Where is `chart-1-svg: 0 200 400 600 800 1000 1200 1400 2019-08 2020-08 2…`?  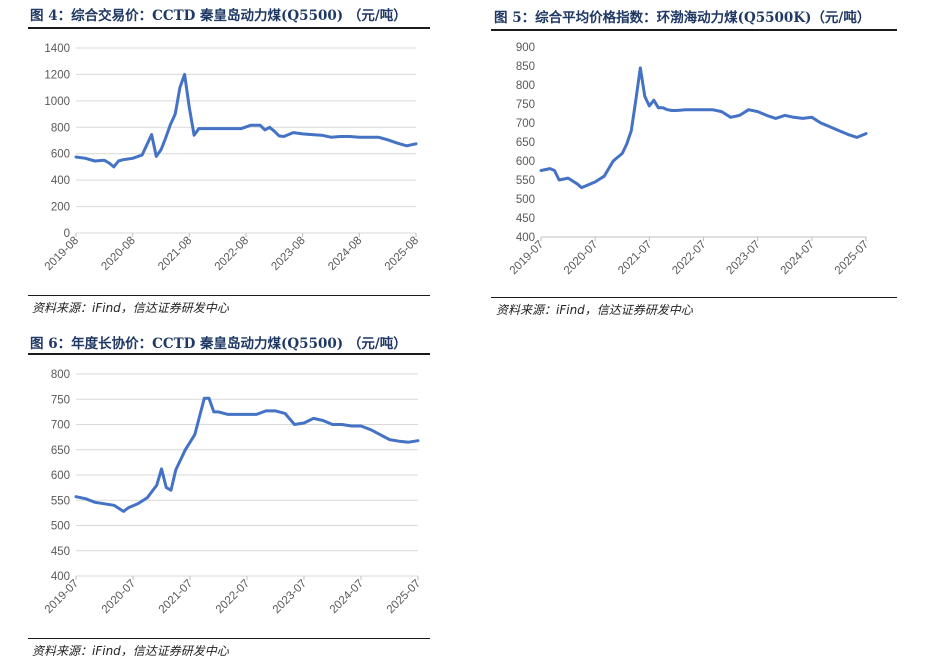 chart-1-svg: 0 200 400 600 800 1000 1200 1400 2019-08 2020-08 2… is located at coordinates (232, 158).